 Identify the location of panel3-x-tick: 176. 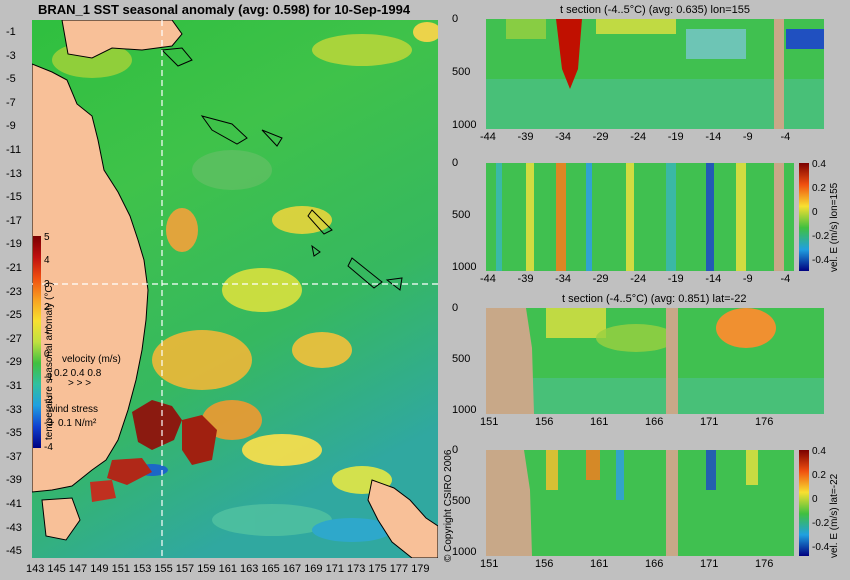
(764, 422).